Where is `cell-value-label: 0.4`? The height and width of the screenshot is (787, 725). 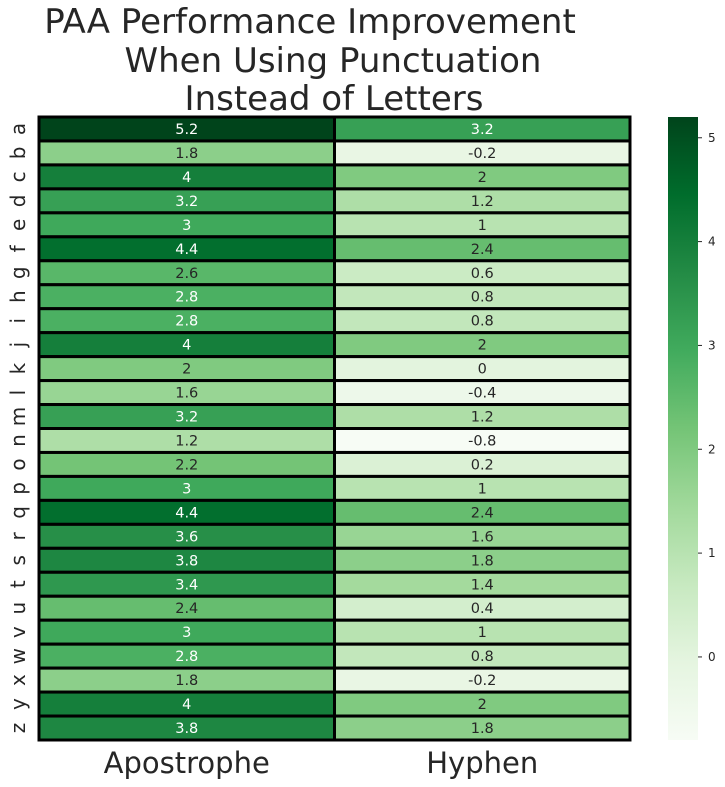
cell-value-label: 0.4 is located at coordinates (482, 609).